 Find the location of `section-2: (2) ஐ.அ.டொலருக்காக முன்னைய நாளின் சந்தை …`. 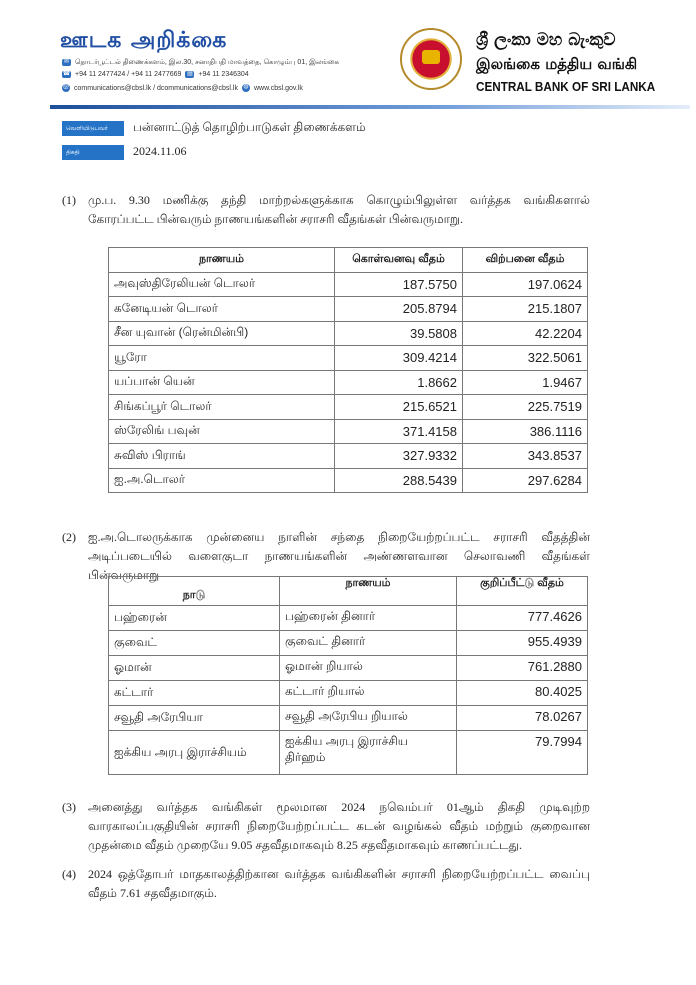

section-2: (2) ஐ.அ.டொலருக்காக முன்னைய நாளின் சந்தை … is located at coordinates (326, 556).